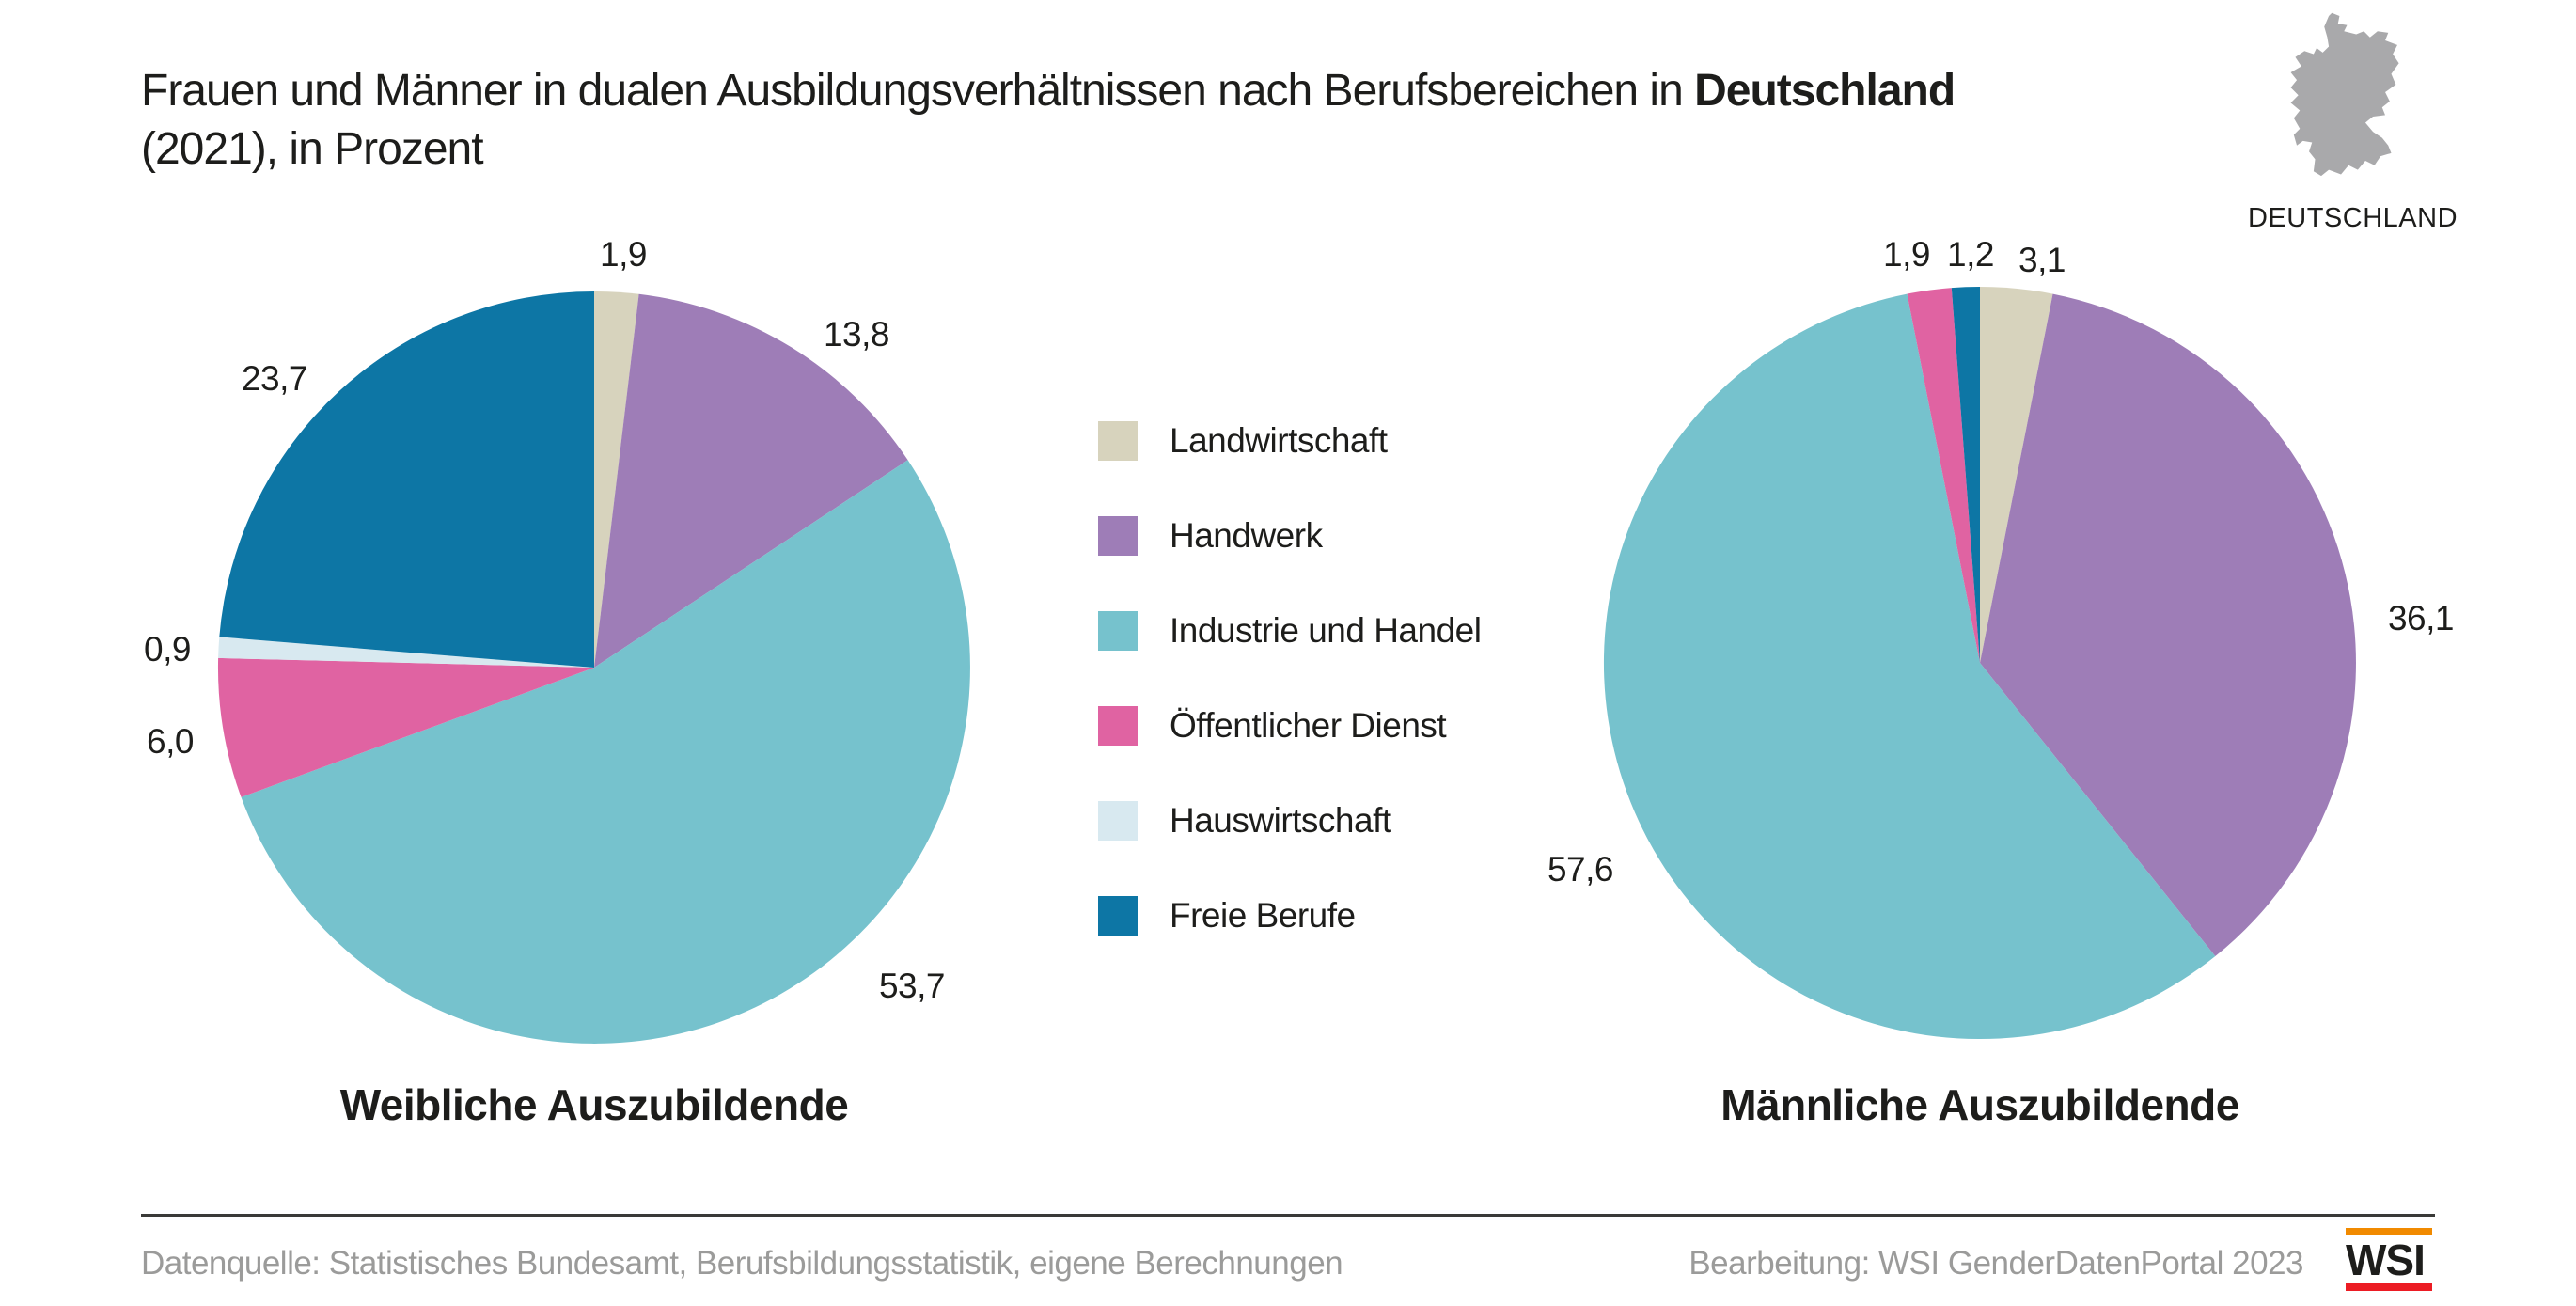 The image size is (2576, 1306). I want to click on pie-value-label-oeffentlicher-dienst: 6,0, so click(171, 741).